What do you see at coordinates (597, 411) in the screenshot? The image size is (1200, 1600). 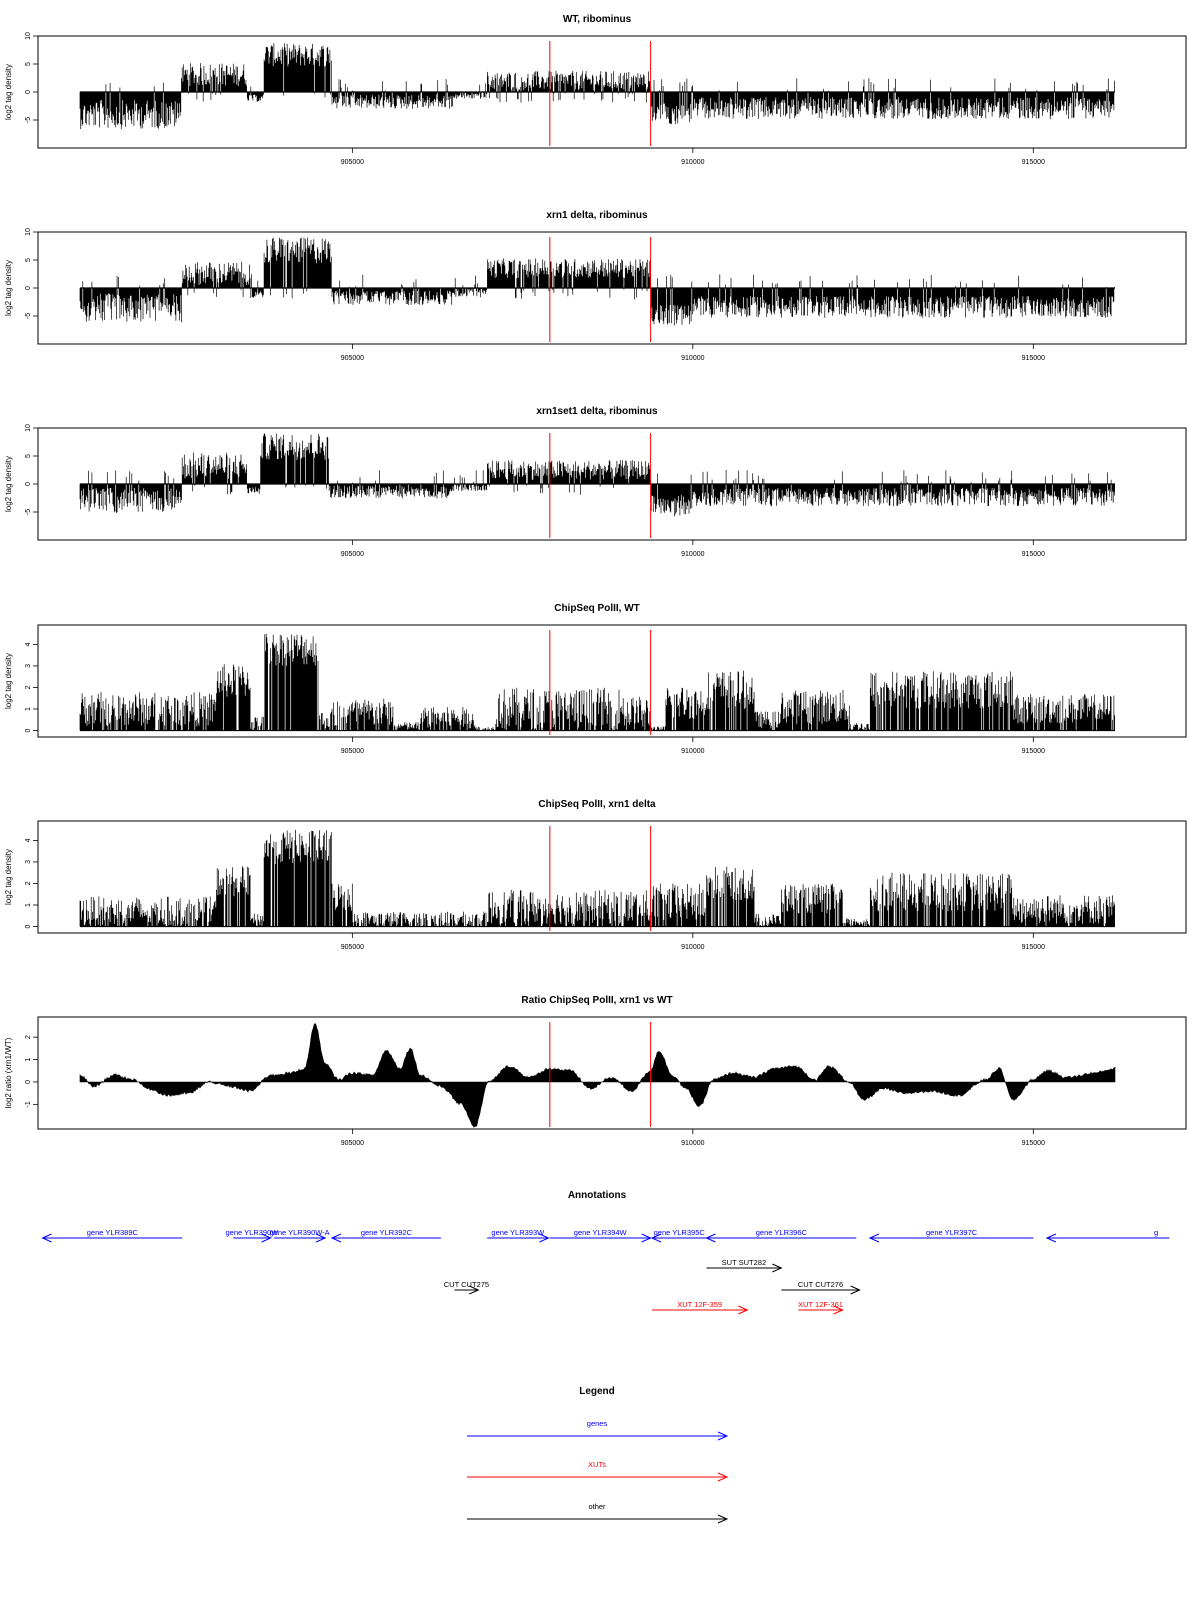 I see `panel-title: xrn1set1 delta, ribominus` at bounding box center [597, 411].